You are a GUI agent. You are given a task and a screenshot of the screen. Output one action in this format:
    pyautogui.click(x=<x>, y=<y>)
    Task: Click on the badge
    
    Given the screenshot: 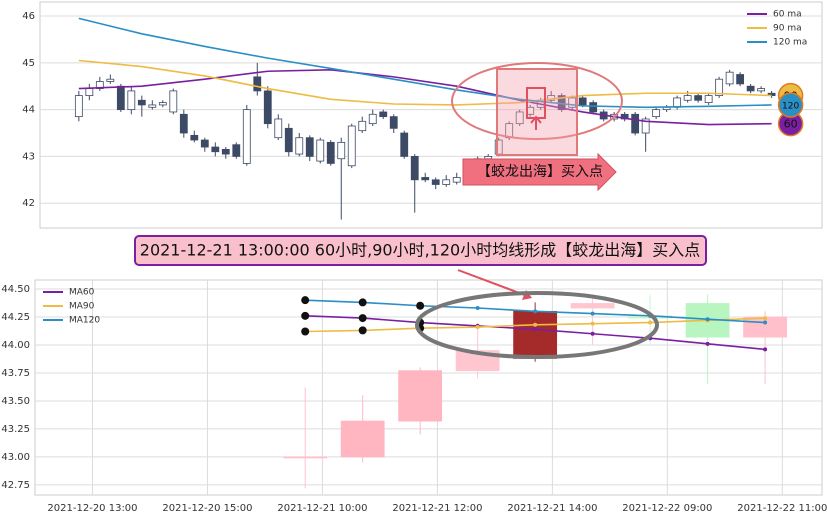 What is the action you would take?
    pyautogui.click(x=790, y=105)
    